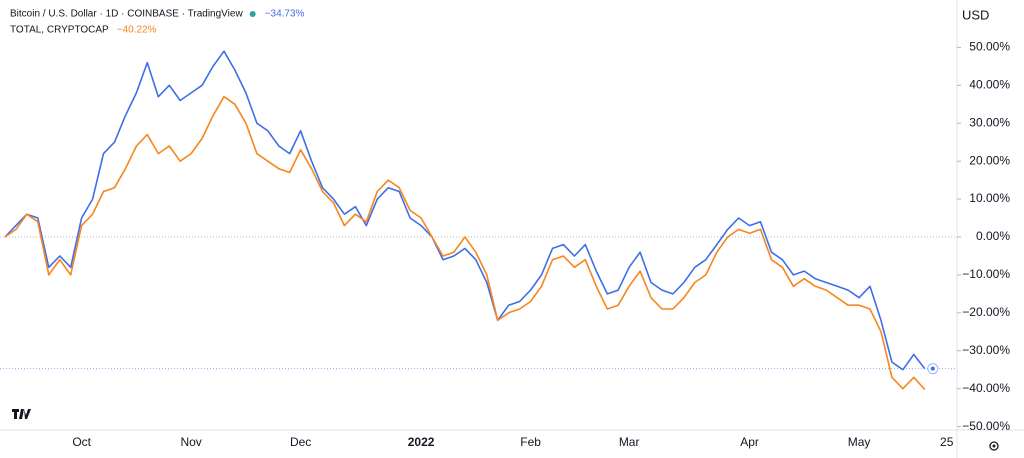 This screenshot has width=1024, height=458. I want to click on y-tick-label: 40.00%, so click(989, 84).